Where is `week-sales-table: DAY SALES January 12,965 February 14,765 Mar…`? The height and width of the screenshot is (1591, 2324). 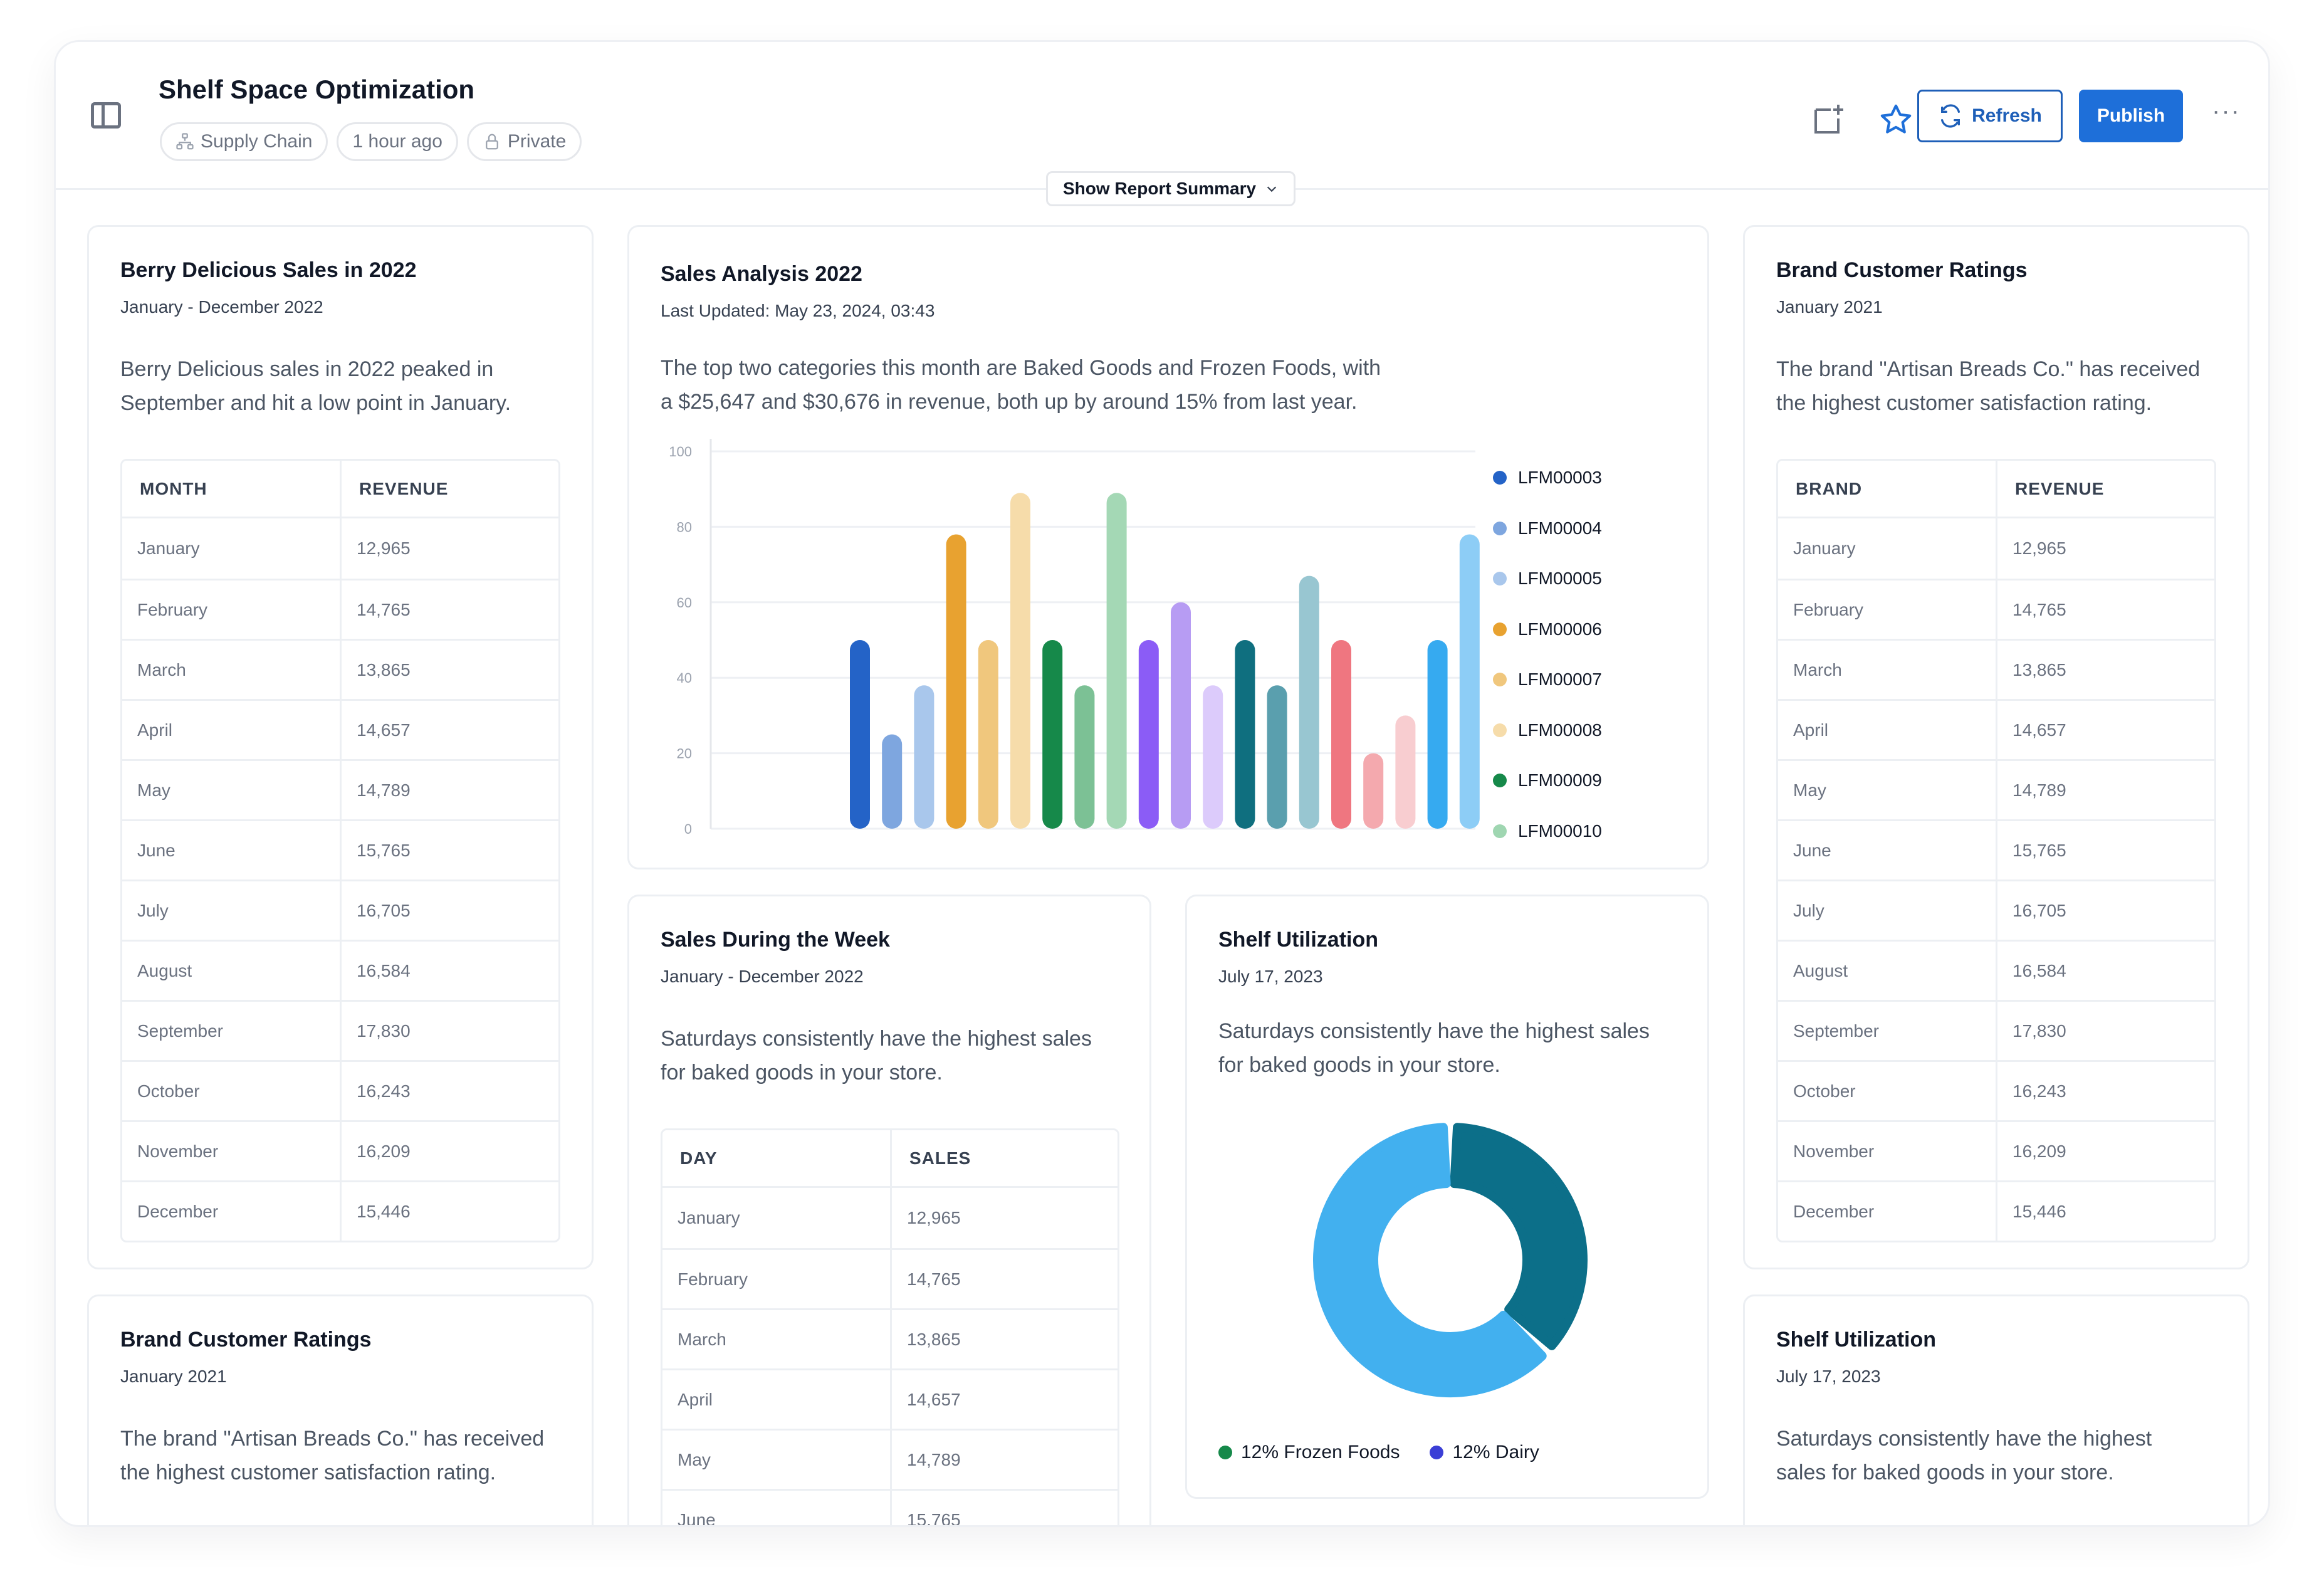 week-sales-table: DAY SALES January 12,965 February 14,765 Mar… is located at coordinates (890, 1326).